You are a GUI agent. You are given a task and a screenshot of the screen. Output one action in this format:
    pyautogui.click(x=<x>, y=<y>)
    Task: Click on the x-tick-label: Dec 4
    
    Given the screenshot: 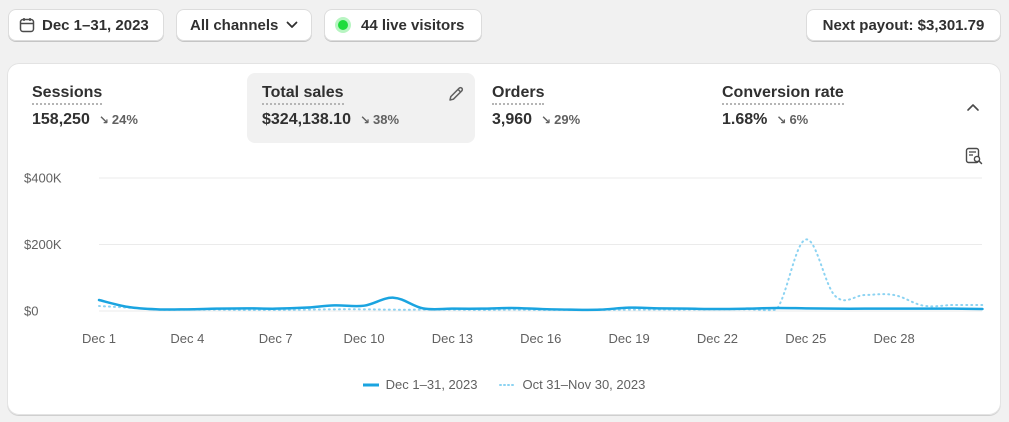 What is the action you would take?
    pyautogui.click(x=187, y=338)
    